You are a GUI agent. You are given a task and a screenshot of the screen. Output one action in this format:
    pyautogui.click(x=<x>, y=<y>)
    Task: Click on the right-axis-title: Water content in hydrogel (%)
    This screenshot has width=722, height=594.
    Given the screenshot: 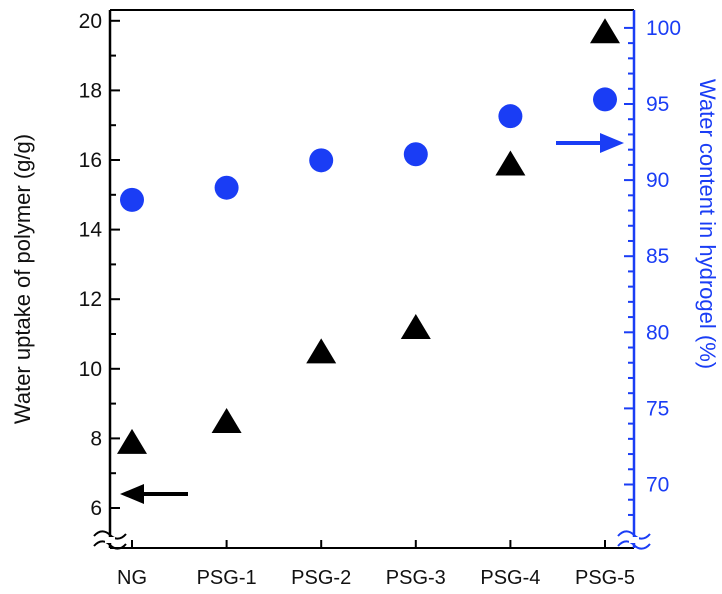 What is the action you would take?
    pyautogui.click(x=707, y=224)
    